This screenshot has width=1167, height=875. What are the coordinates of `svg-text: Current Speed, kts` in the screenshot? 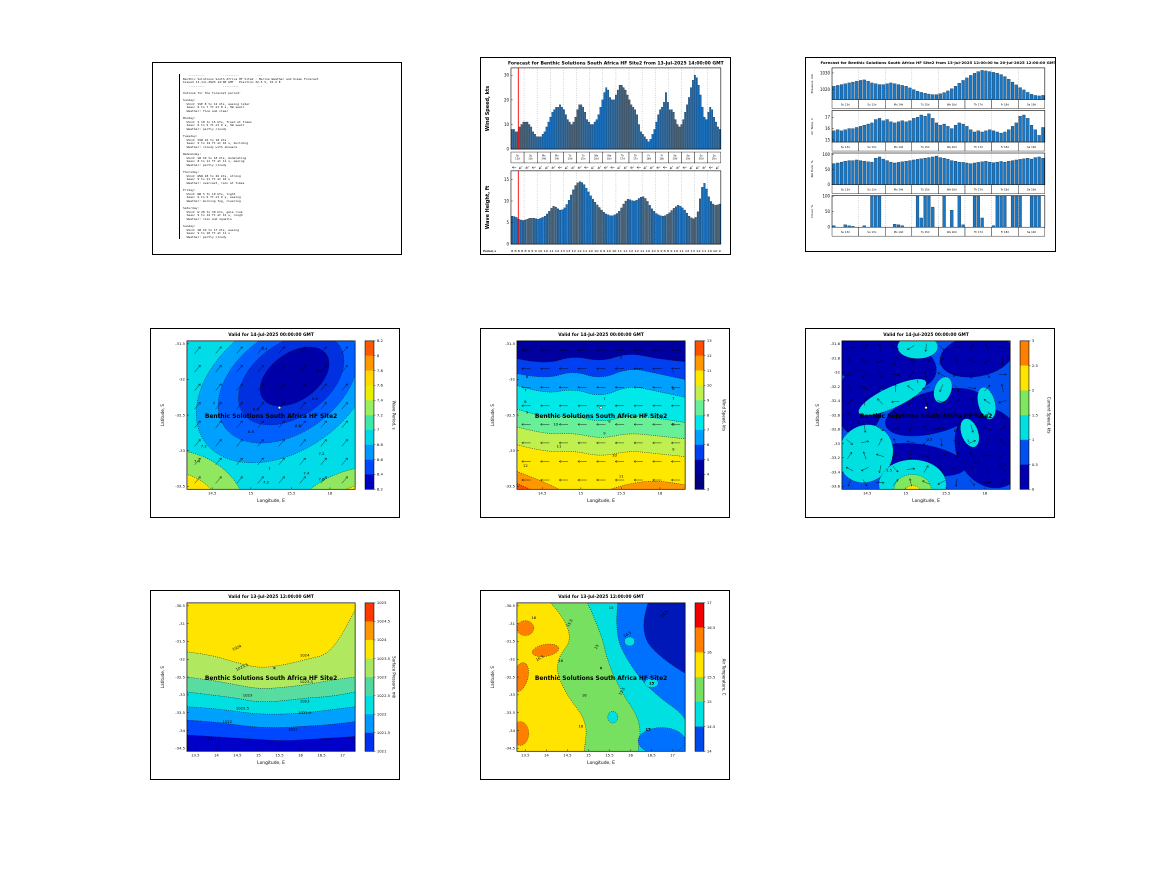 It's located at (1049, 415).